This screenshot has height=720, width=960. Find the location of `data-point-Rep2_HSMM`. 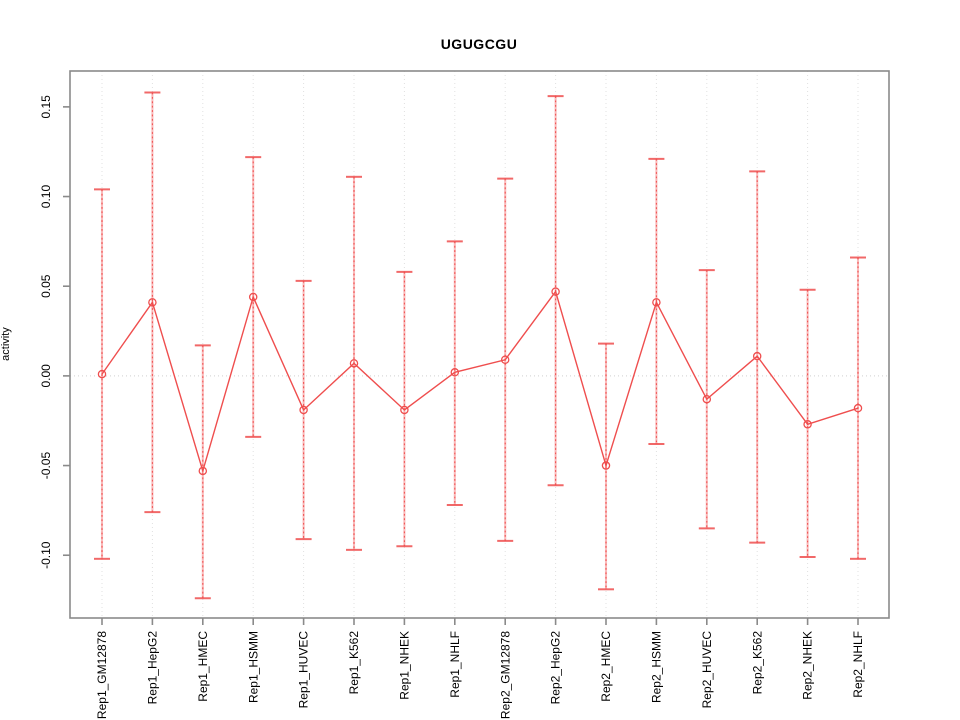

data-point-Rep2_HSMM is located at coordinates (656, 302).